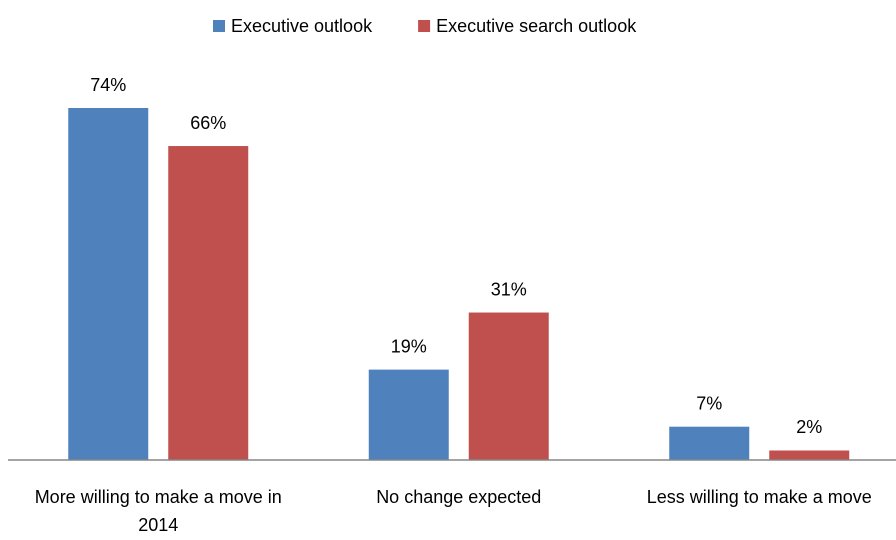 This screenshot has width=896, height=540. What do you see at coordinates (709, 403) in the screenshot?
I see `value-label: 7%` at bounding box center [709, 403].